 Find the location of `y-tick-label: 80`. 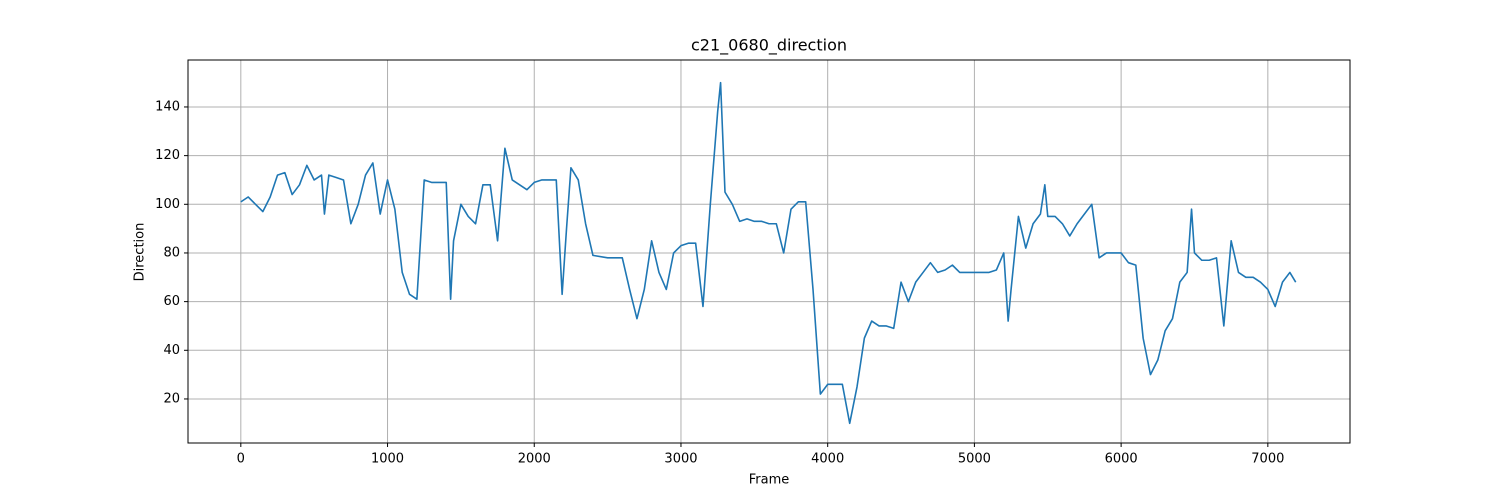

y-tick-label: 80 is located at coordinates (171, 252).